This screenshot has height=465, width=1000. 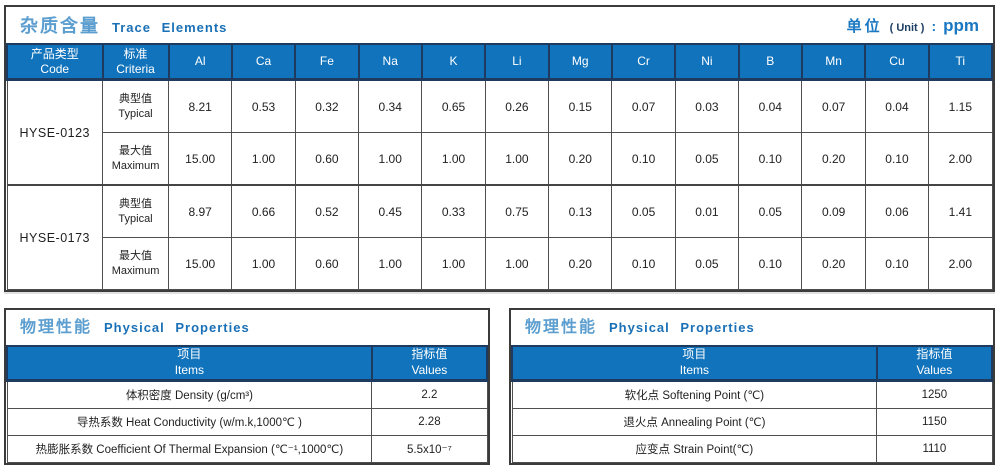 I want to click on value-cell-mn: 0.09, so click(x=833, y=211).